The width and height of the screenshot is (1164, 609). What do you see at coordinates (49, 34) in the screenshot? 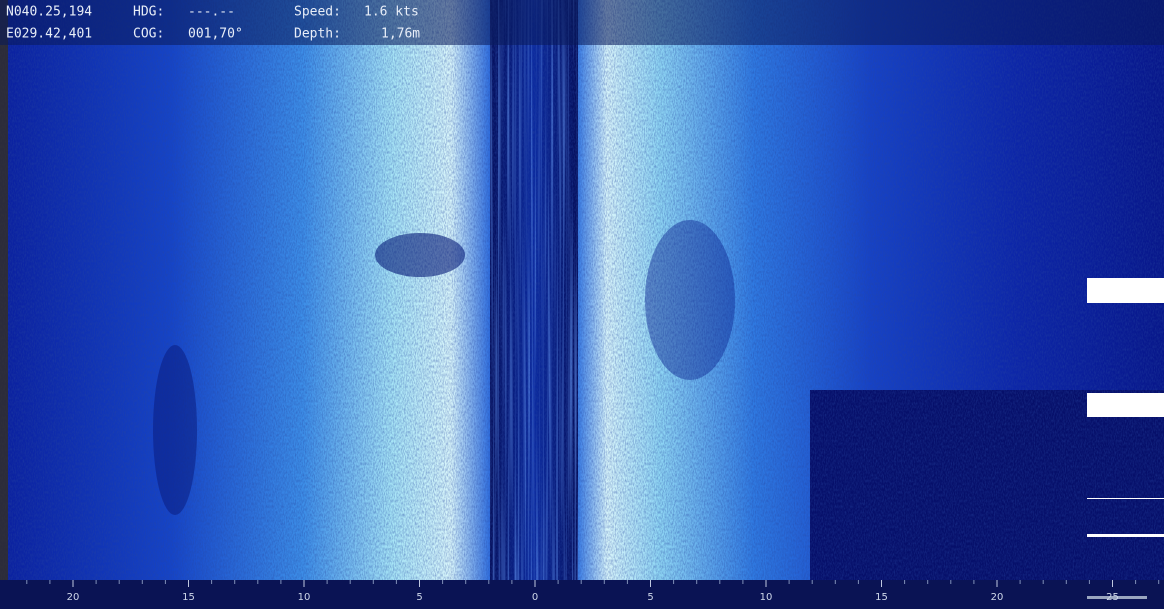
I see `longitude: E029.42,401` at bounding box center [49, 34].